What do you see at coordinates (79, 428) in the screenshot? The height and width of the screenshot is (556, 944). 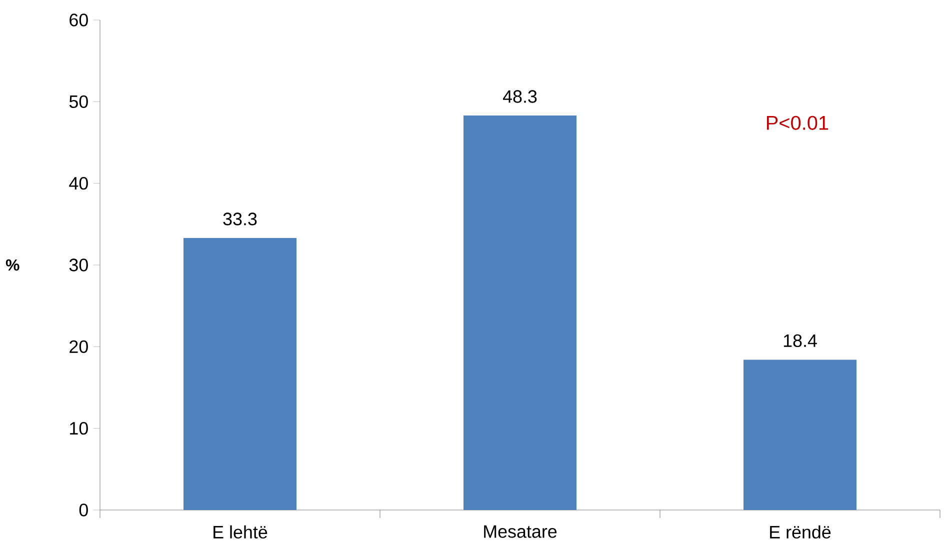 I see `y-tick-label: 10` at bounding box center [79, 428].